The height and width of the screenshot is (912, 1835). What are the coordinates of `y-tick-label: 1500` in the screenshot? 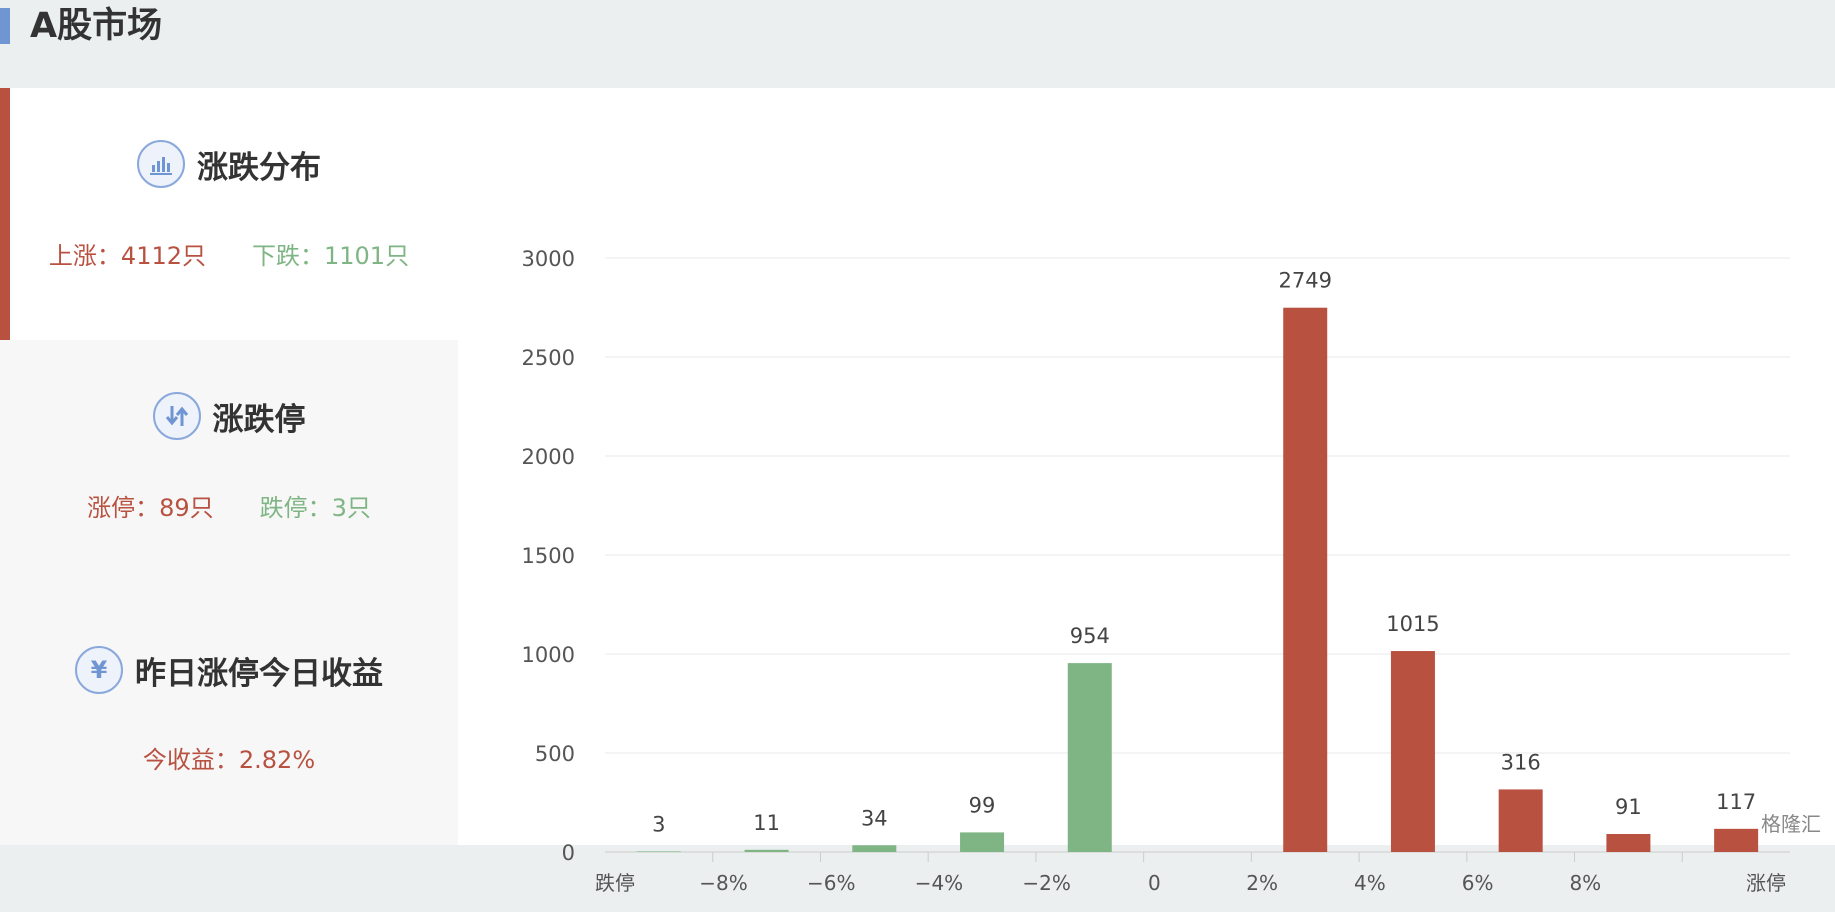 It's located at (548, 556).